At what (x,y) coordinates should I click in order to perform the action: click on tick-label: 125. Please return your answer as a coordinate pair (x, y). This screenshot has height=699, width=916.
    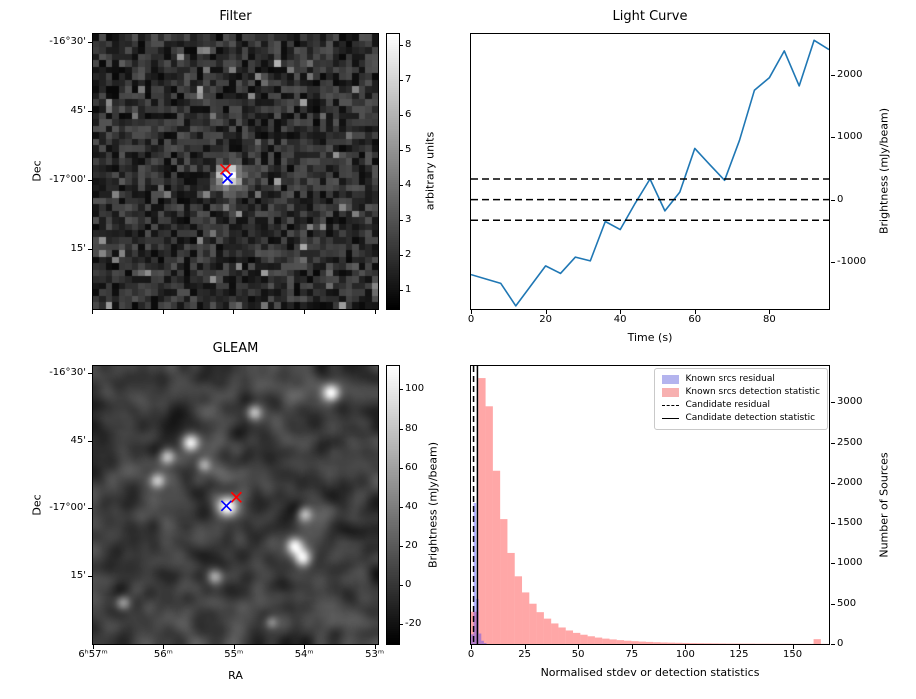
    Looking at the image, I should click on (739, 654).